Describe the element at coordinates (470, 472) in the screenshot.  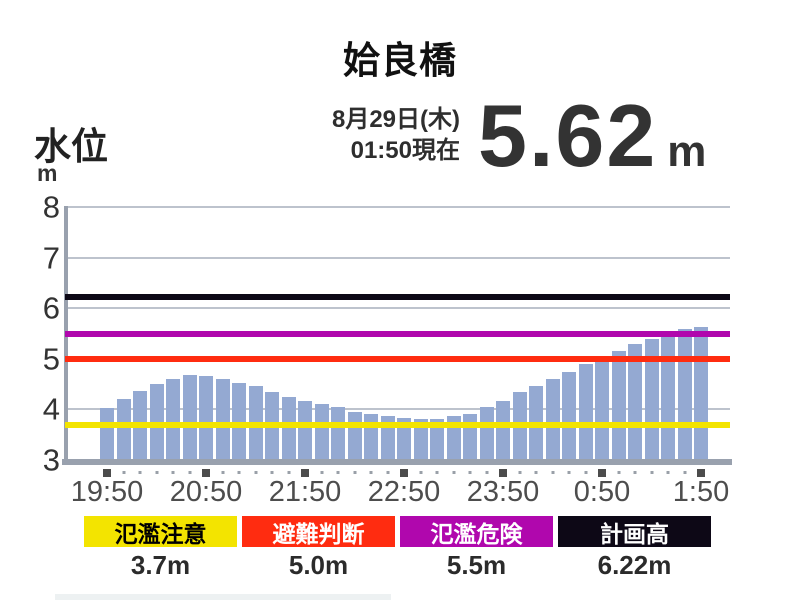
I see `x-tick-minor-23:30` at that location.